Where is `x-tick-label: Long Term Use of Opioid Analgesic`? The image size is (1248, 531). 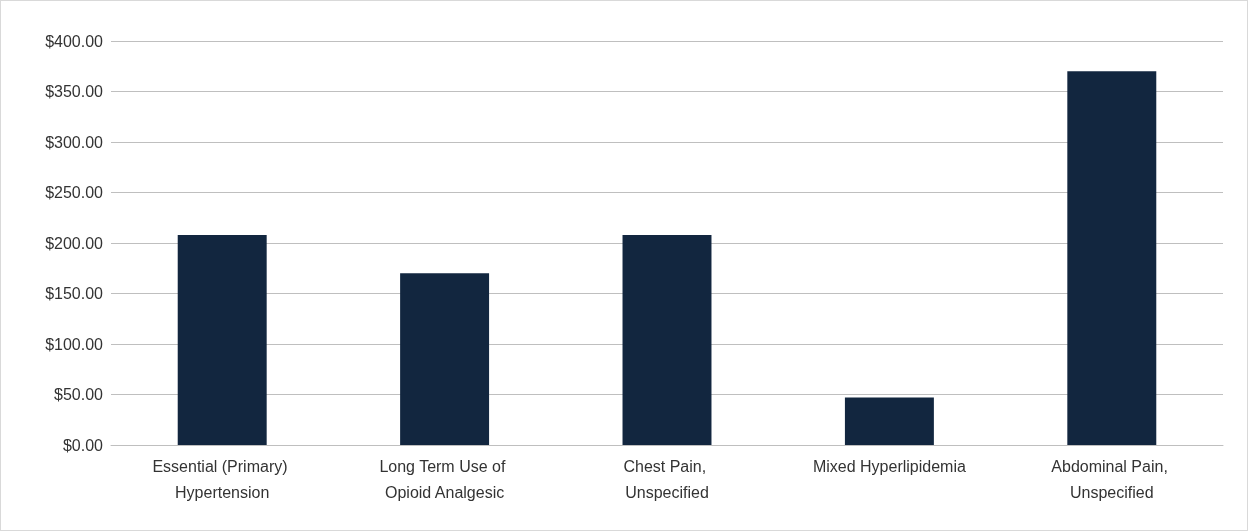
x-tick-label: Long Term Use of Opioid Analgesic is located at coordinates (444, 479).